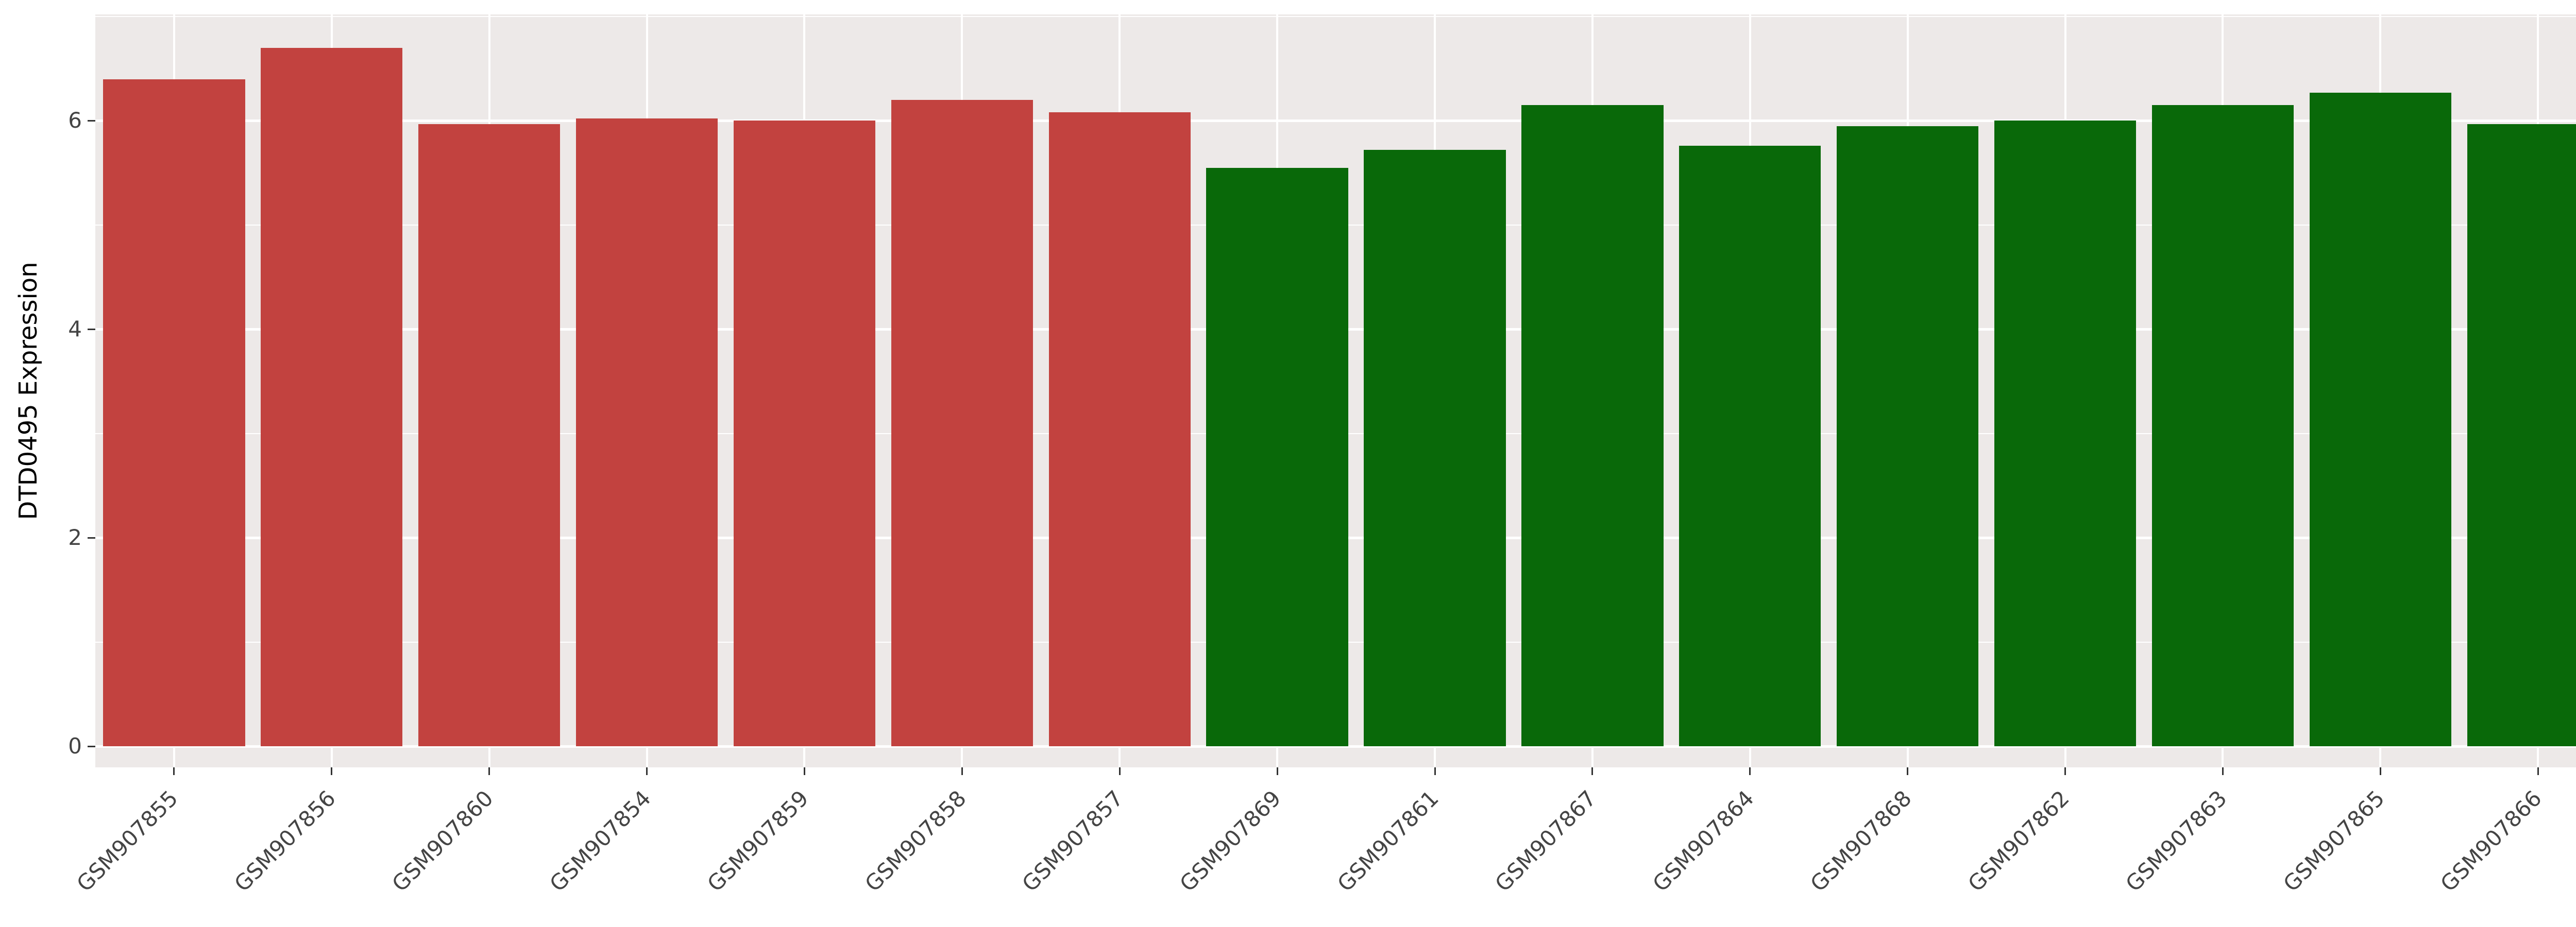 The height and width of the screenshot is (927, 2576). I want to click on bar-GSM907865, so click(2380, 419).